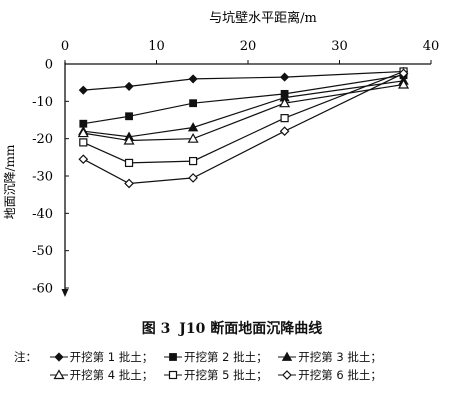 The image size is (464, 403). I want to click on legend-item-5: 开挖第 5 批土；, so click(215, 375).